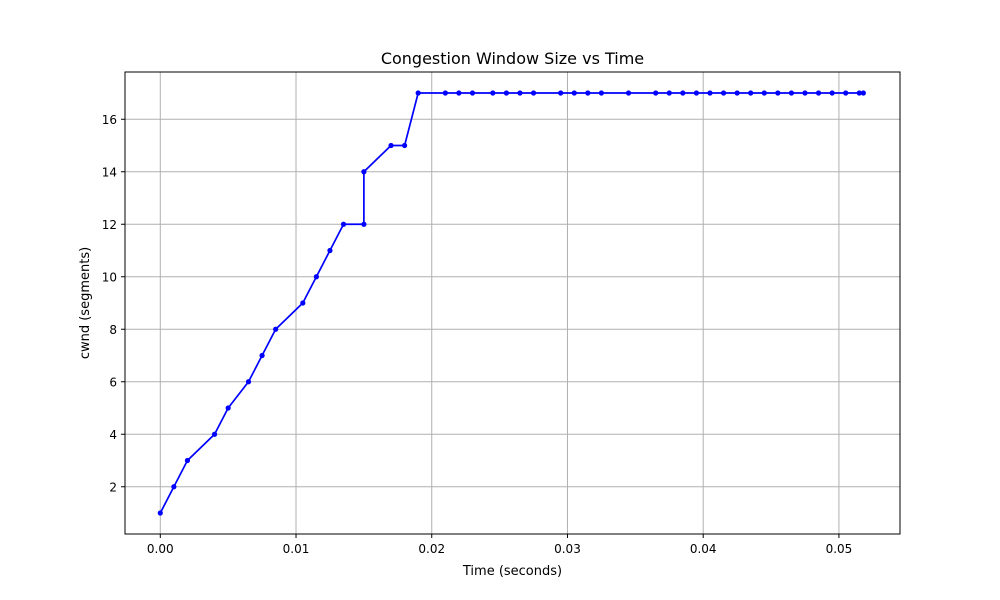 The width and height of the screenshot is (1000, 600). I want to click on y-tick-label: 4, so click(113, 435).